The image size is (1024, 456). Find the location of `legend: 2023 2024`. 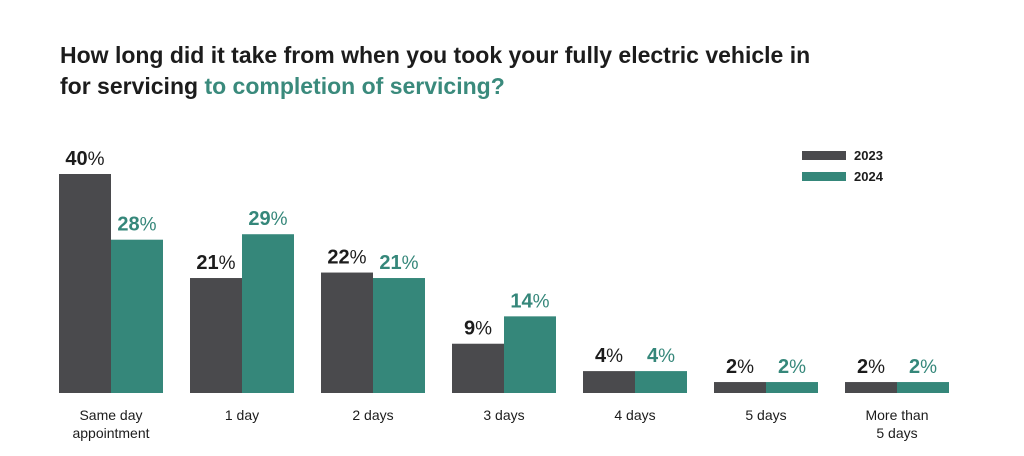

legend: 2023 2024 is located at coordinates (842, 166).